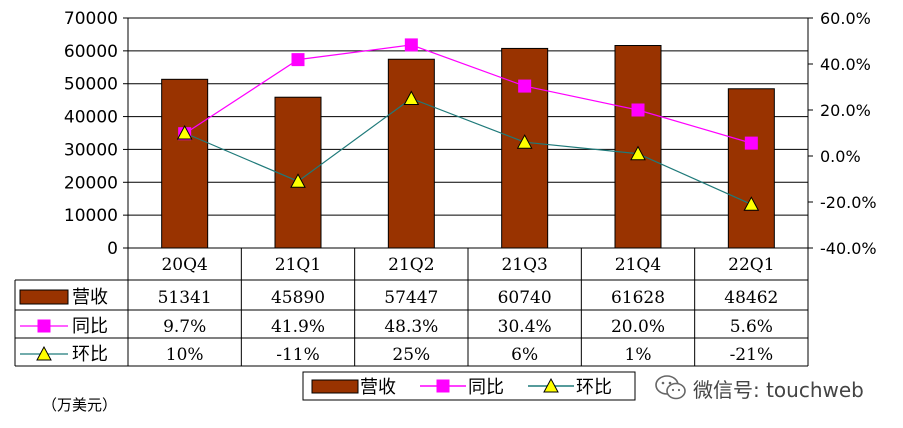 The height and width of the screenshot is (428, 903). I want to click on table-cell: 51341, so click(185, 298).